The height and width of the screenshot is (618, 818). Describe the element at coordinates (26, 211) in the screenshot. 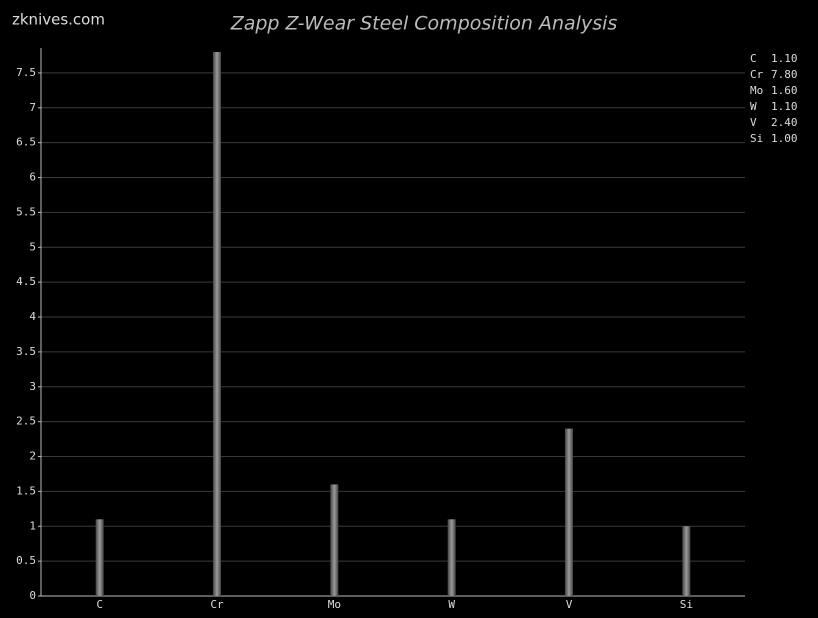

I see `y-tick-label: 5.5` at that location.